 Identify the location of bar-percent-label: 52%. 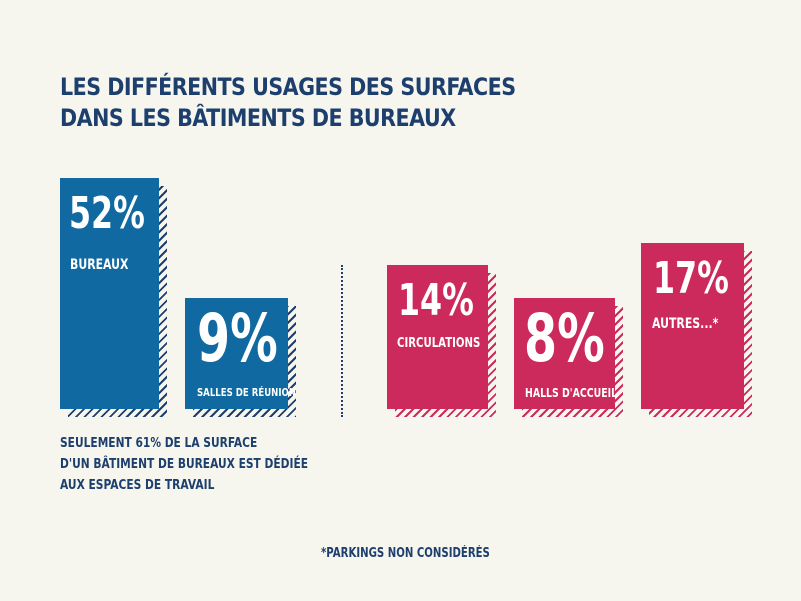
(107, 213).